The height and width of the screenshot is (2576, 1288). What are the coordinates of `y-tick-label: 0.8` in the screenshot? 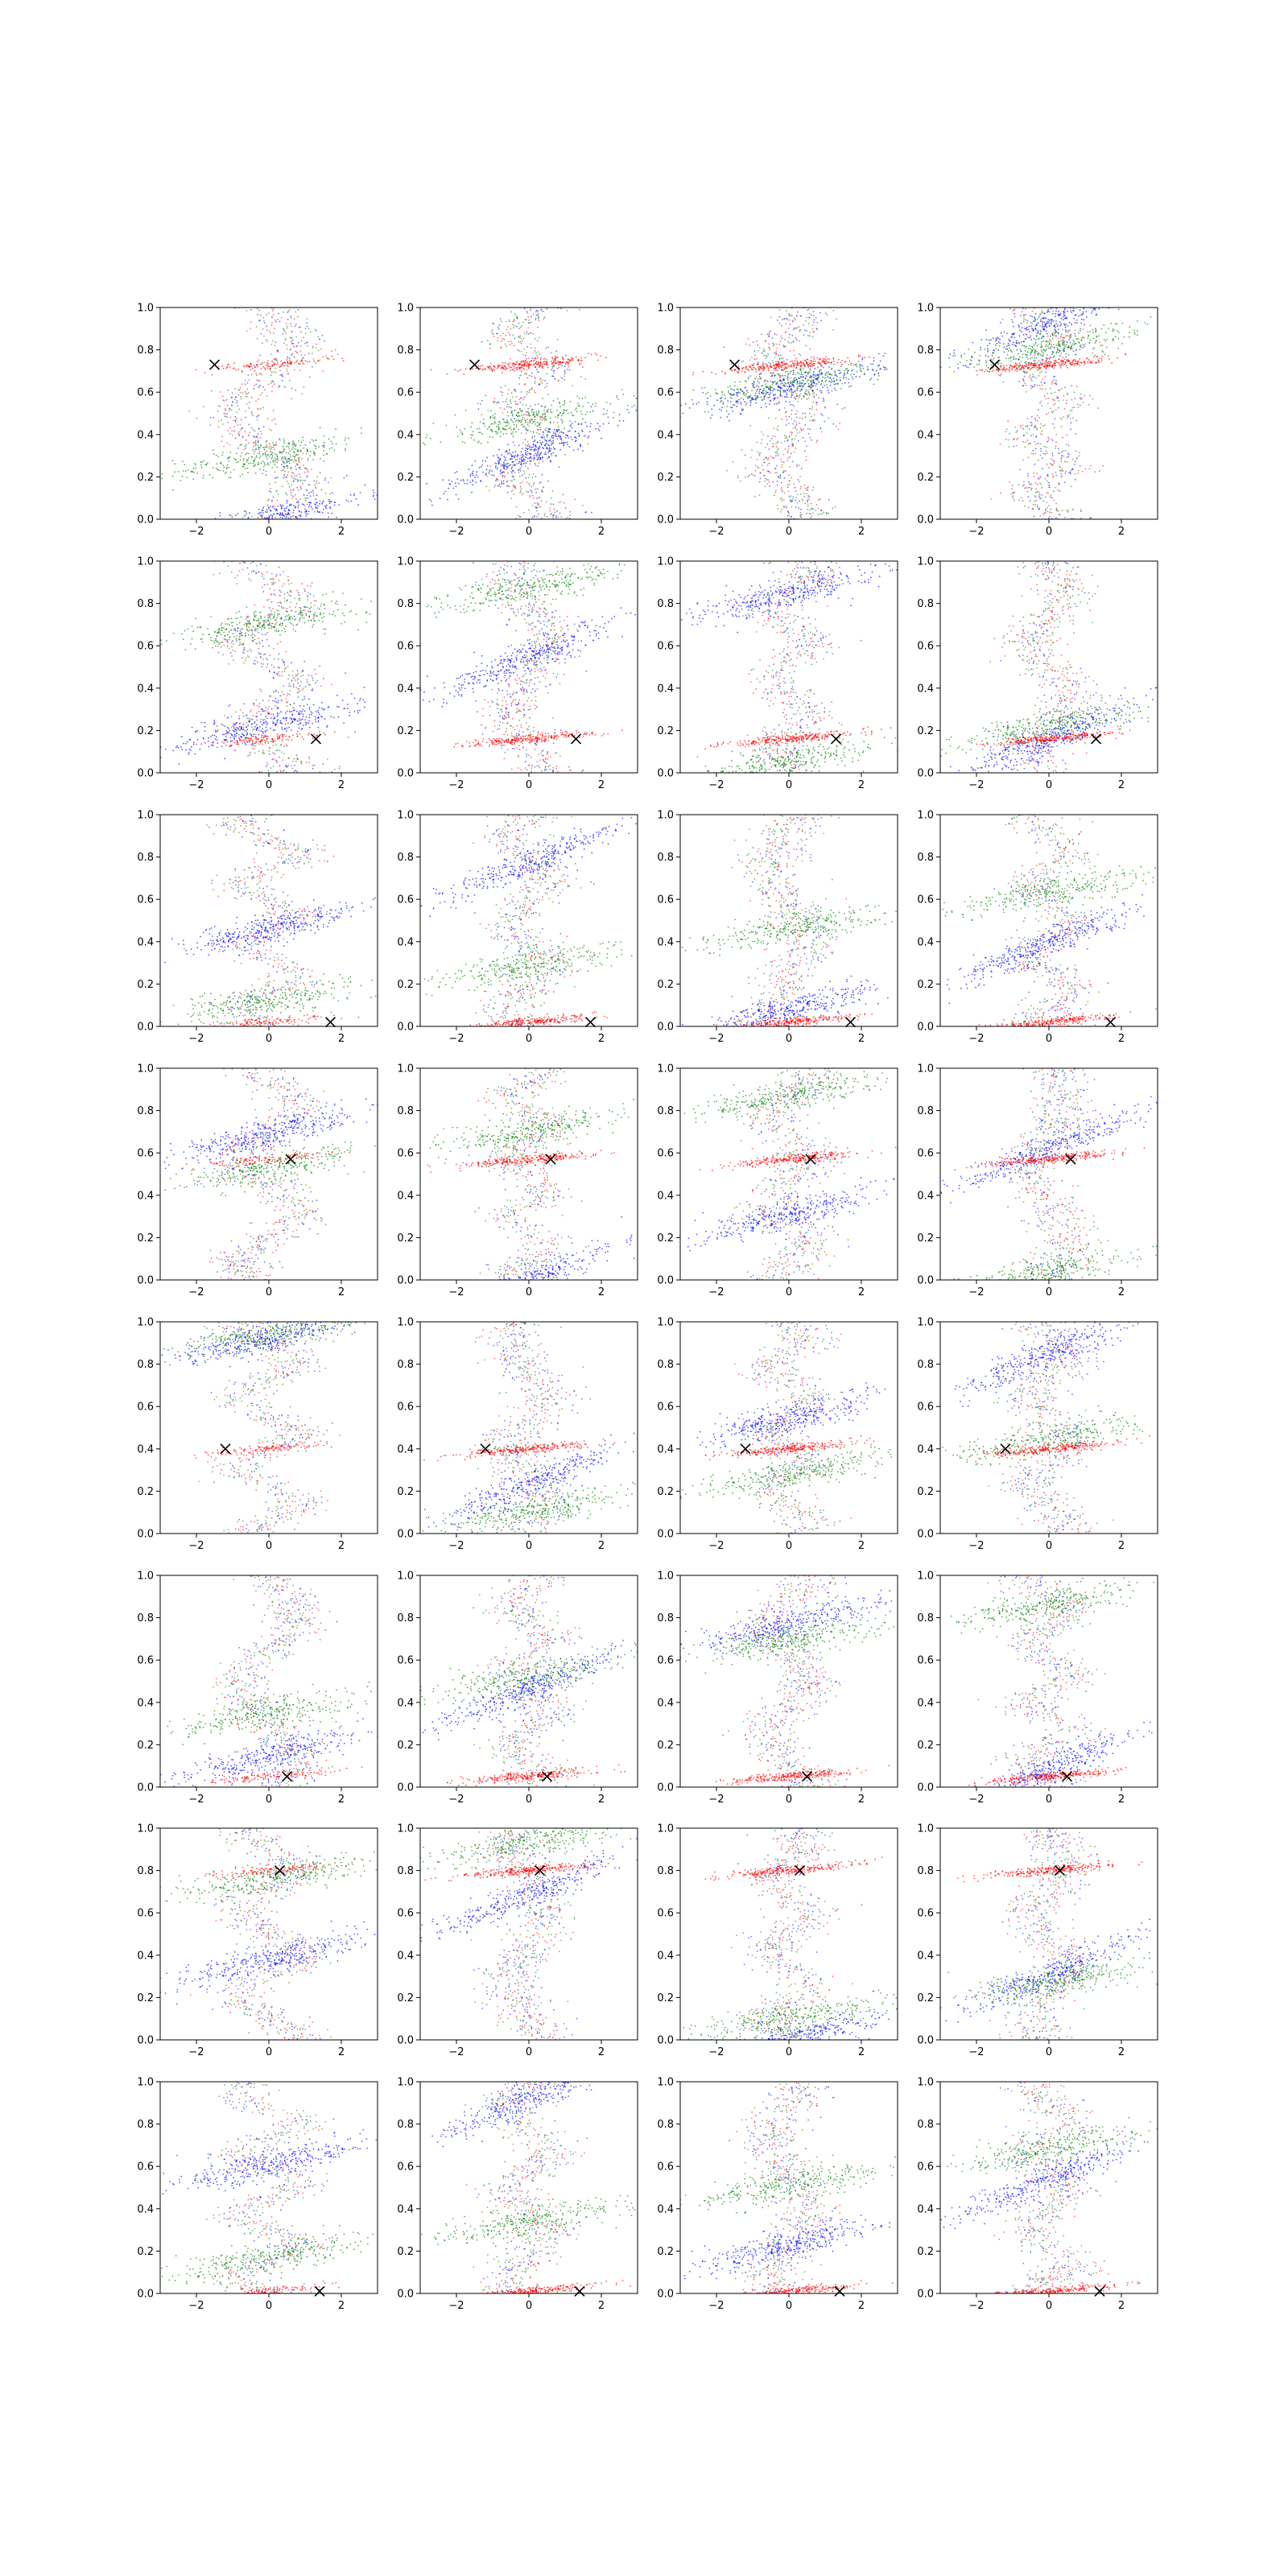 It's located at (665, 351).